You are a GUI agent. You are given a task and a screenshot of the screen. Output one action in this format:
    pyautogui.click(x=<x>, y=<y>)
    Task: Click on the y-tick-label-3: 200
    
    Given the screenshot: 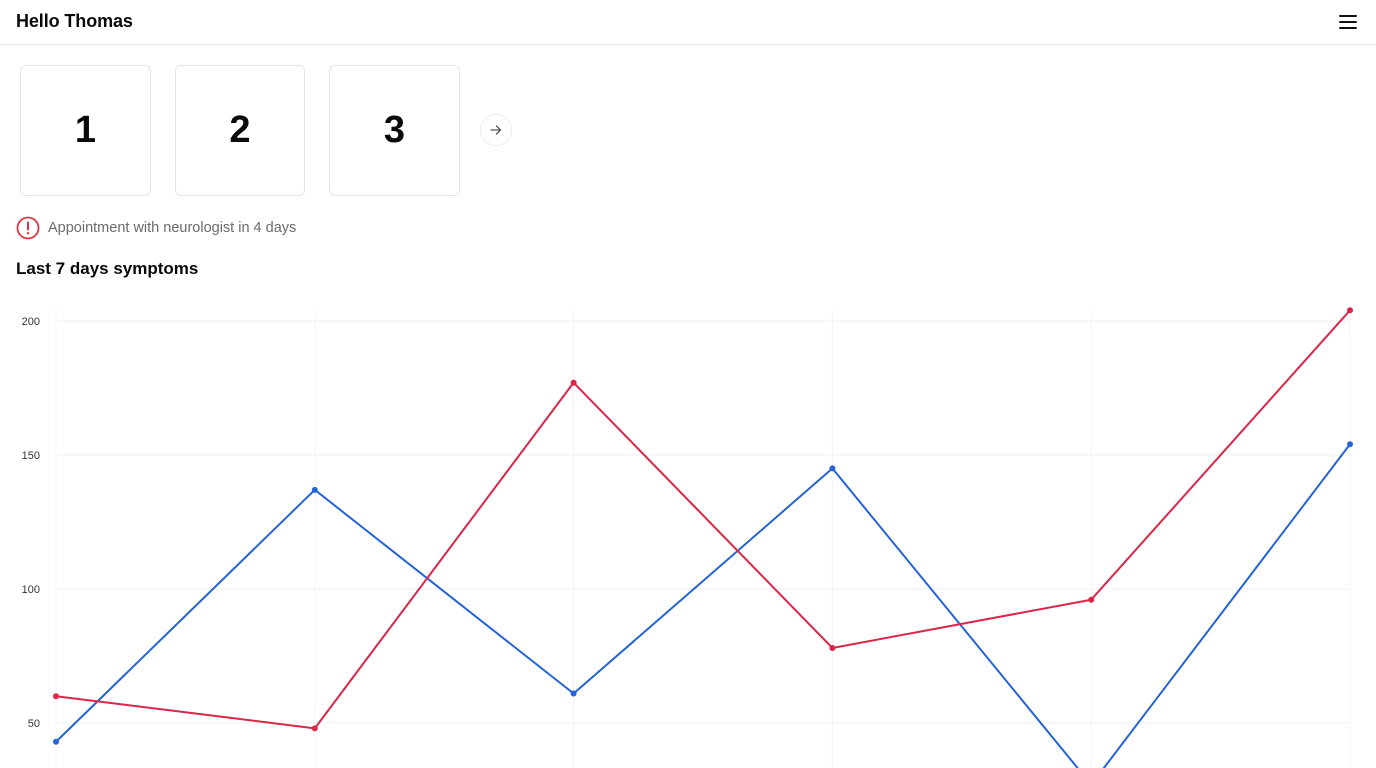 What is the action you would take?
    pyautogui.click(x=31, y=322)
    